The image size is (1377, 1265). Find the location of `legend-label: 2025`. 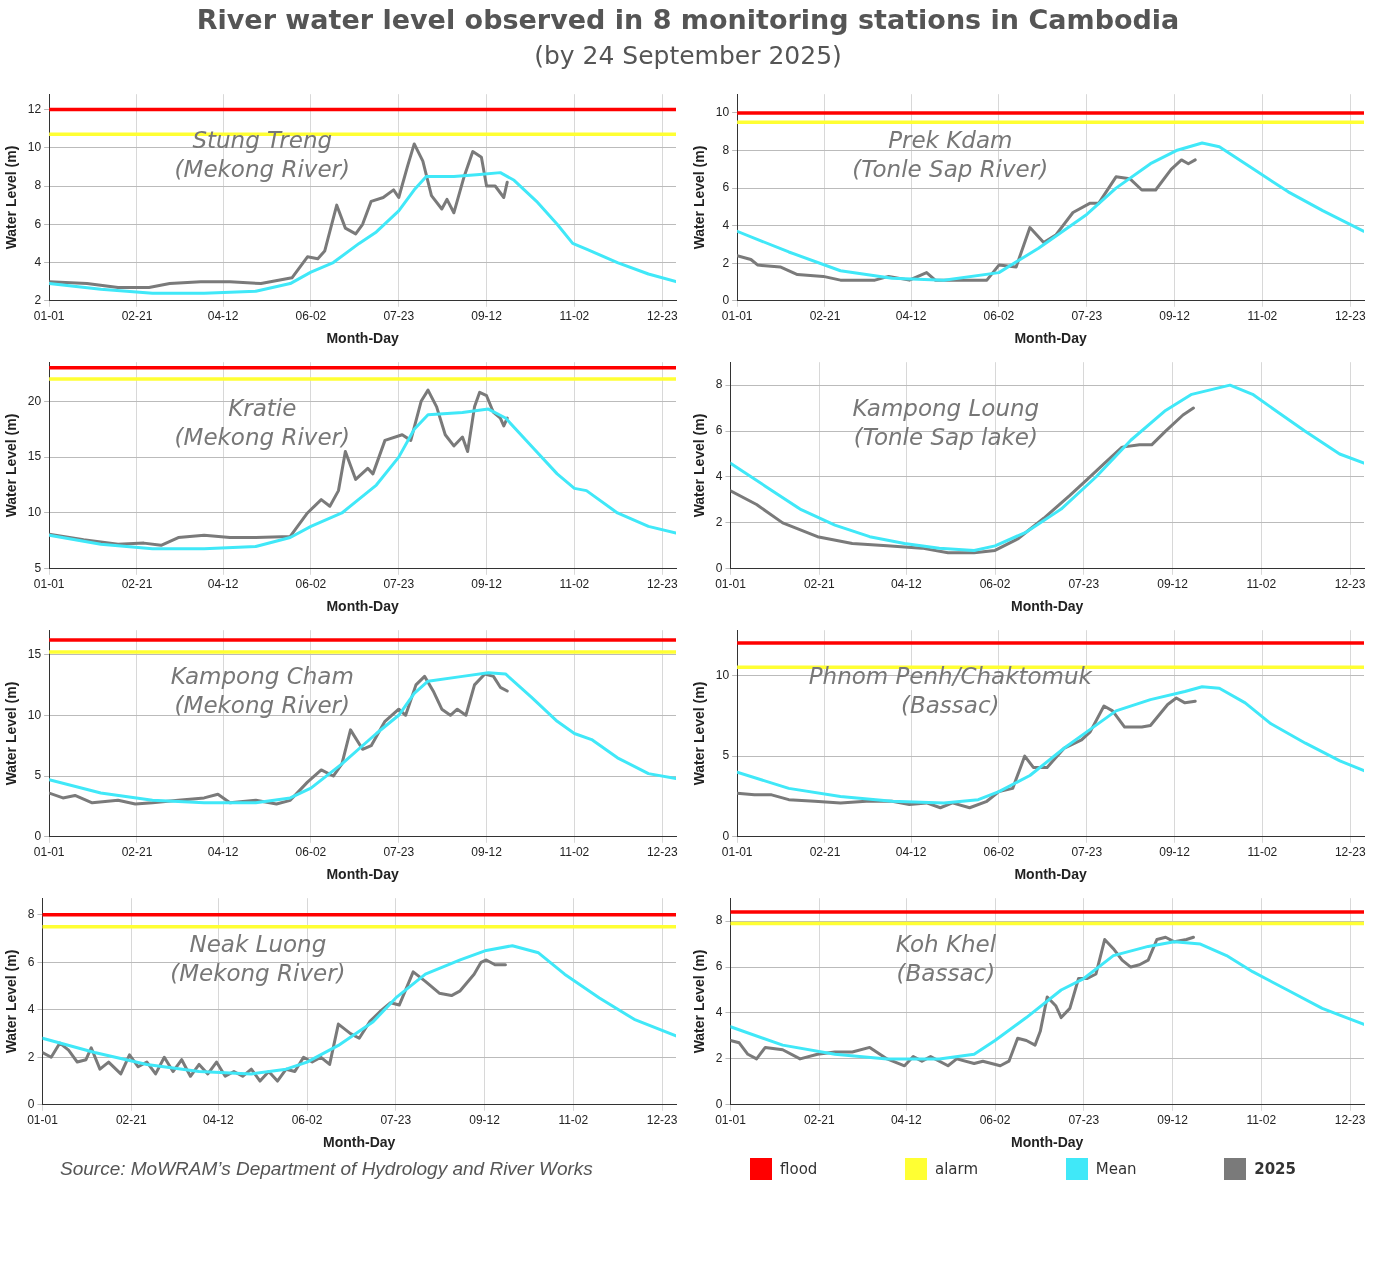

legend-label: 2025 is located at coordinates (1275, 1169).